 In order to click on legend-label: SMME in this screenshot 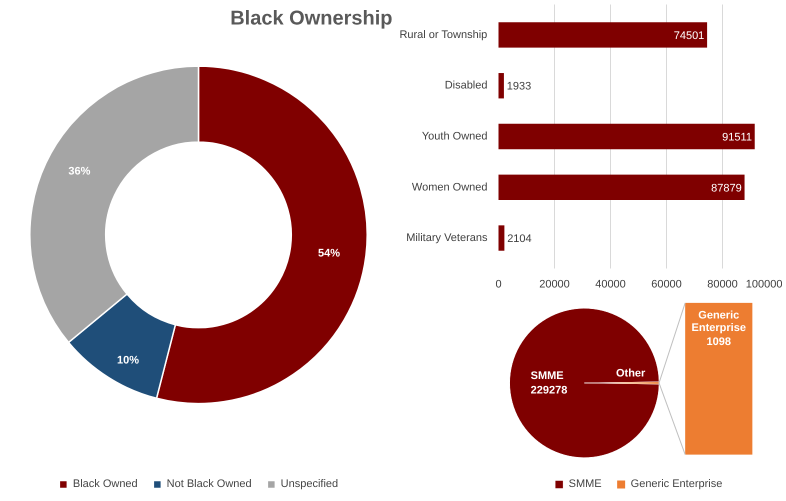, I will do `click(585, 484)`.